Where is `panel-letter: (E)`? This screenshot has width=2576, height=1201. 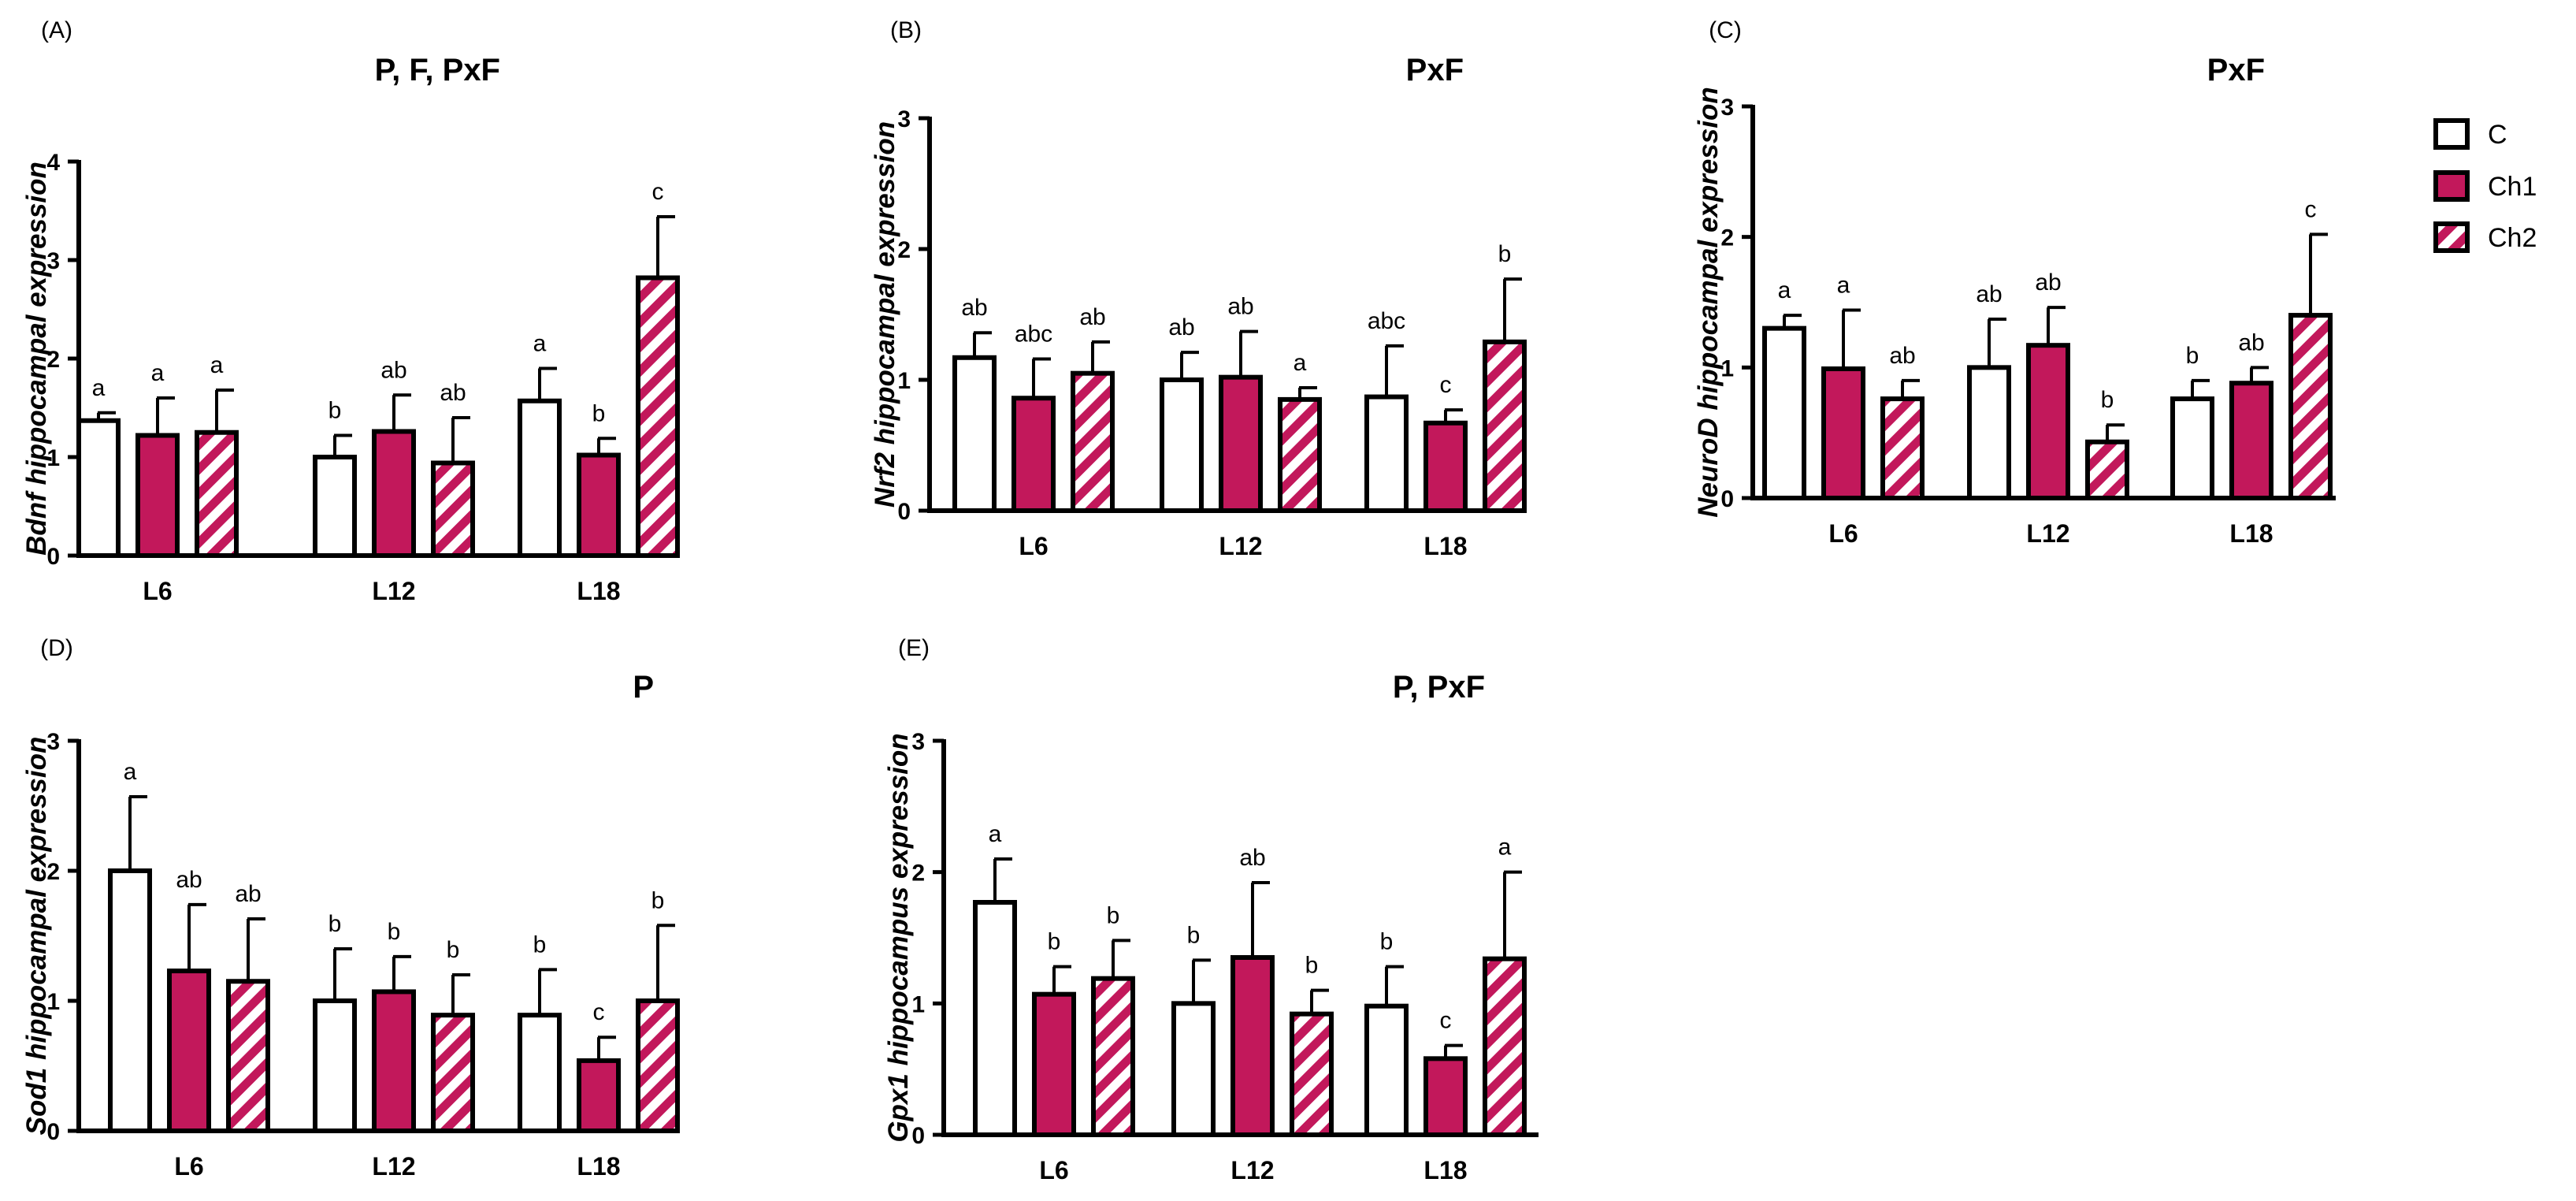 panel-letter: (E) is located at coordinates (914, 648).